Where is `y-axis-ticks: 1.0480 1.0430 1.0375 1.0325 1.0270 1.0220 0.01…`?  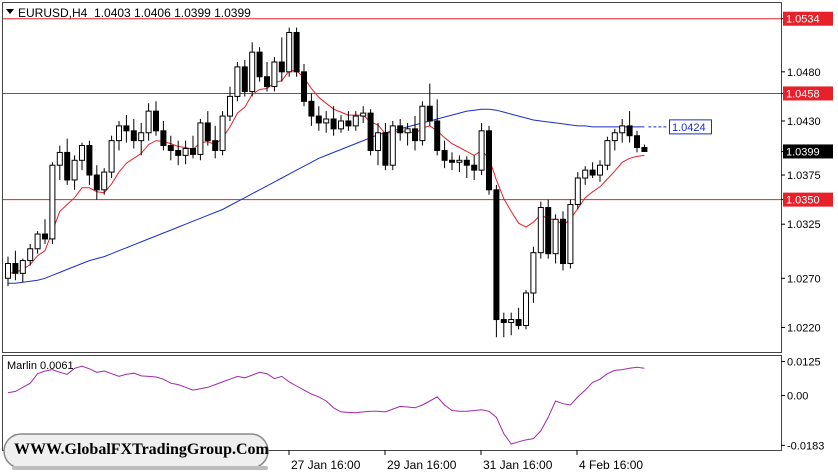 y-axis-ticks: 1.0480 1.0430 1.0375 1.0325 1.0270 1.0220 0.01… is located at coordinates (802, 235).